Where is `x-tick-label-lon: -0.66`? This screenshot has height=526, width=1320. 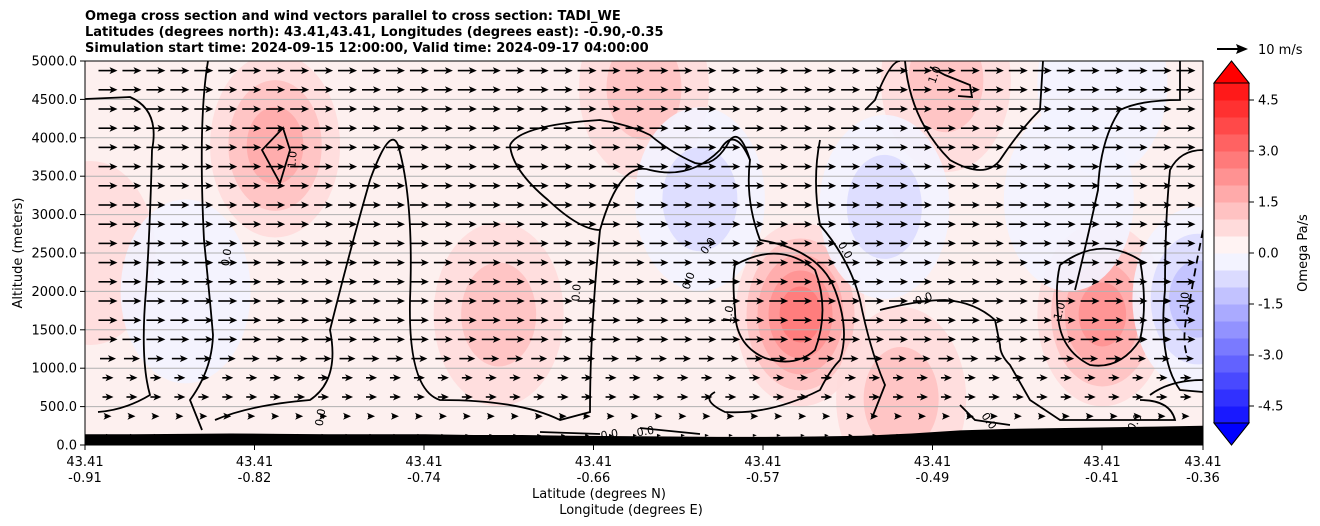
x-tick-label-lon: -0.66 is located at coordinates (594, 478).